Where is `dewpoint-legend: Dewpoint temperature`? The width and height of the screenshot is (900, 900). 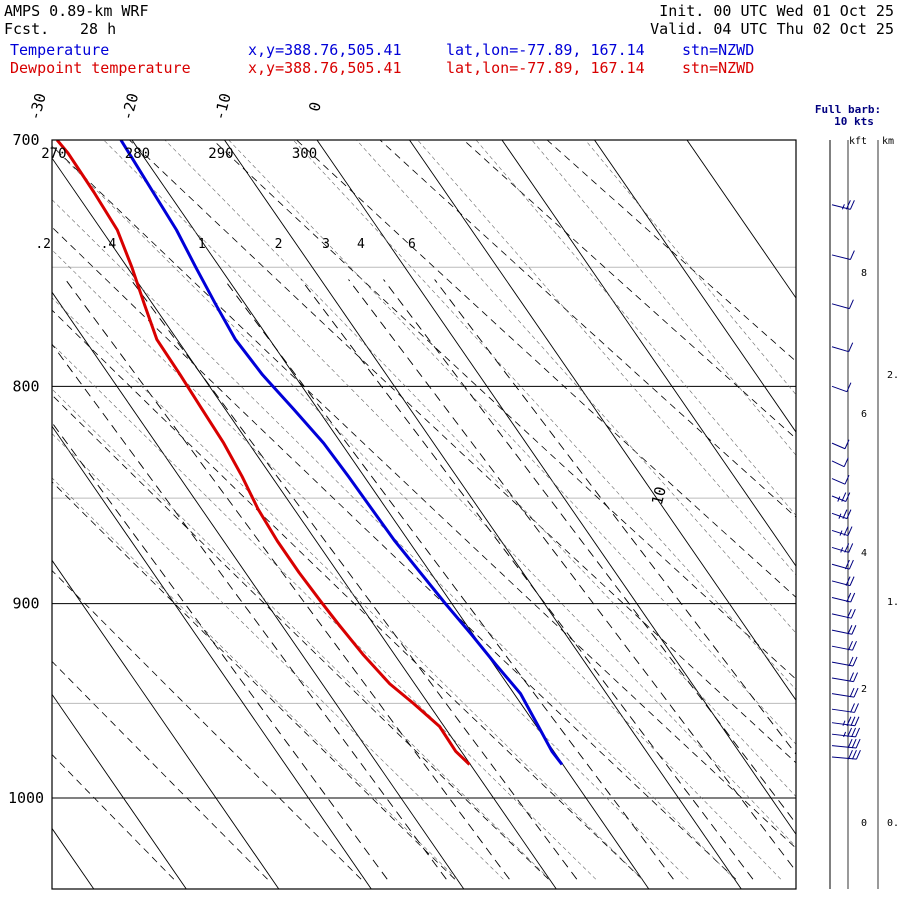
dewpoint-legend: Dewpoint temperature is located at coordinates (100, 68).